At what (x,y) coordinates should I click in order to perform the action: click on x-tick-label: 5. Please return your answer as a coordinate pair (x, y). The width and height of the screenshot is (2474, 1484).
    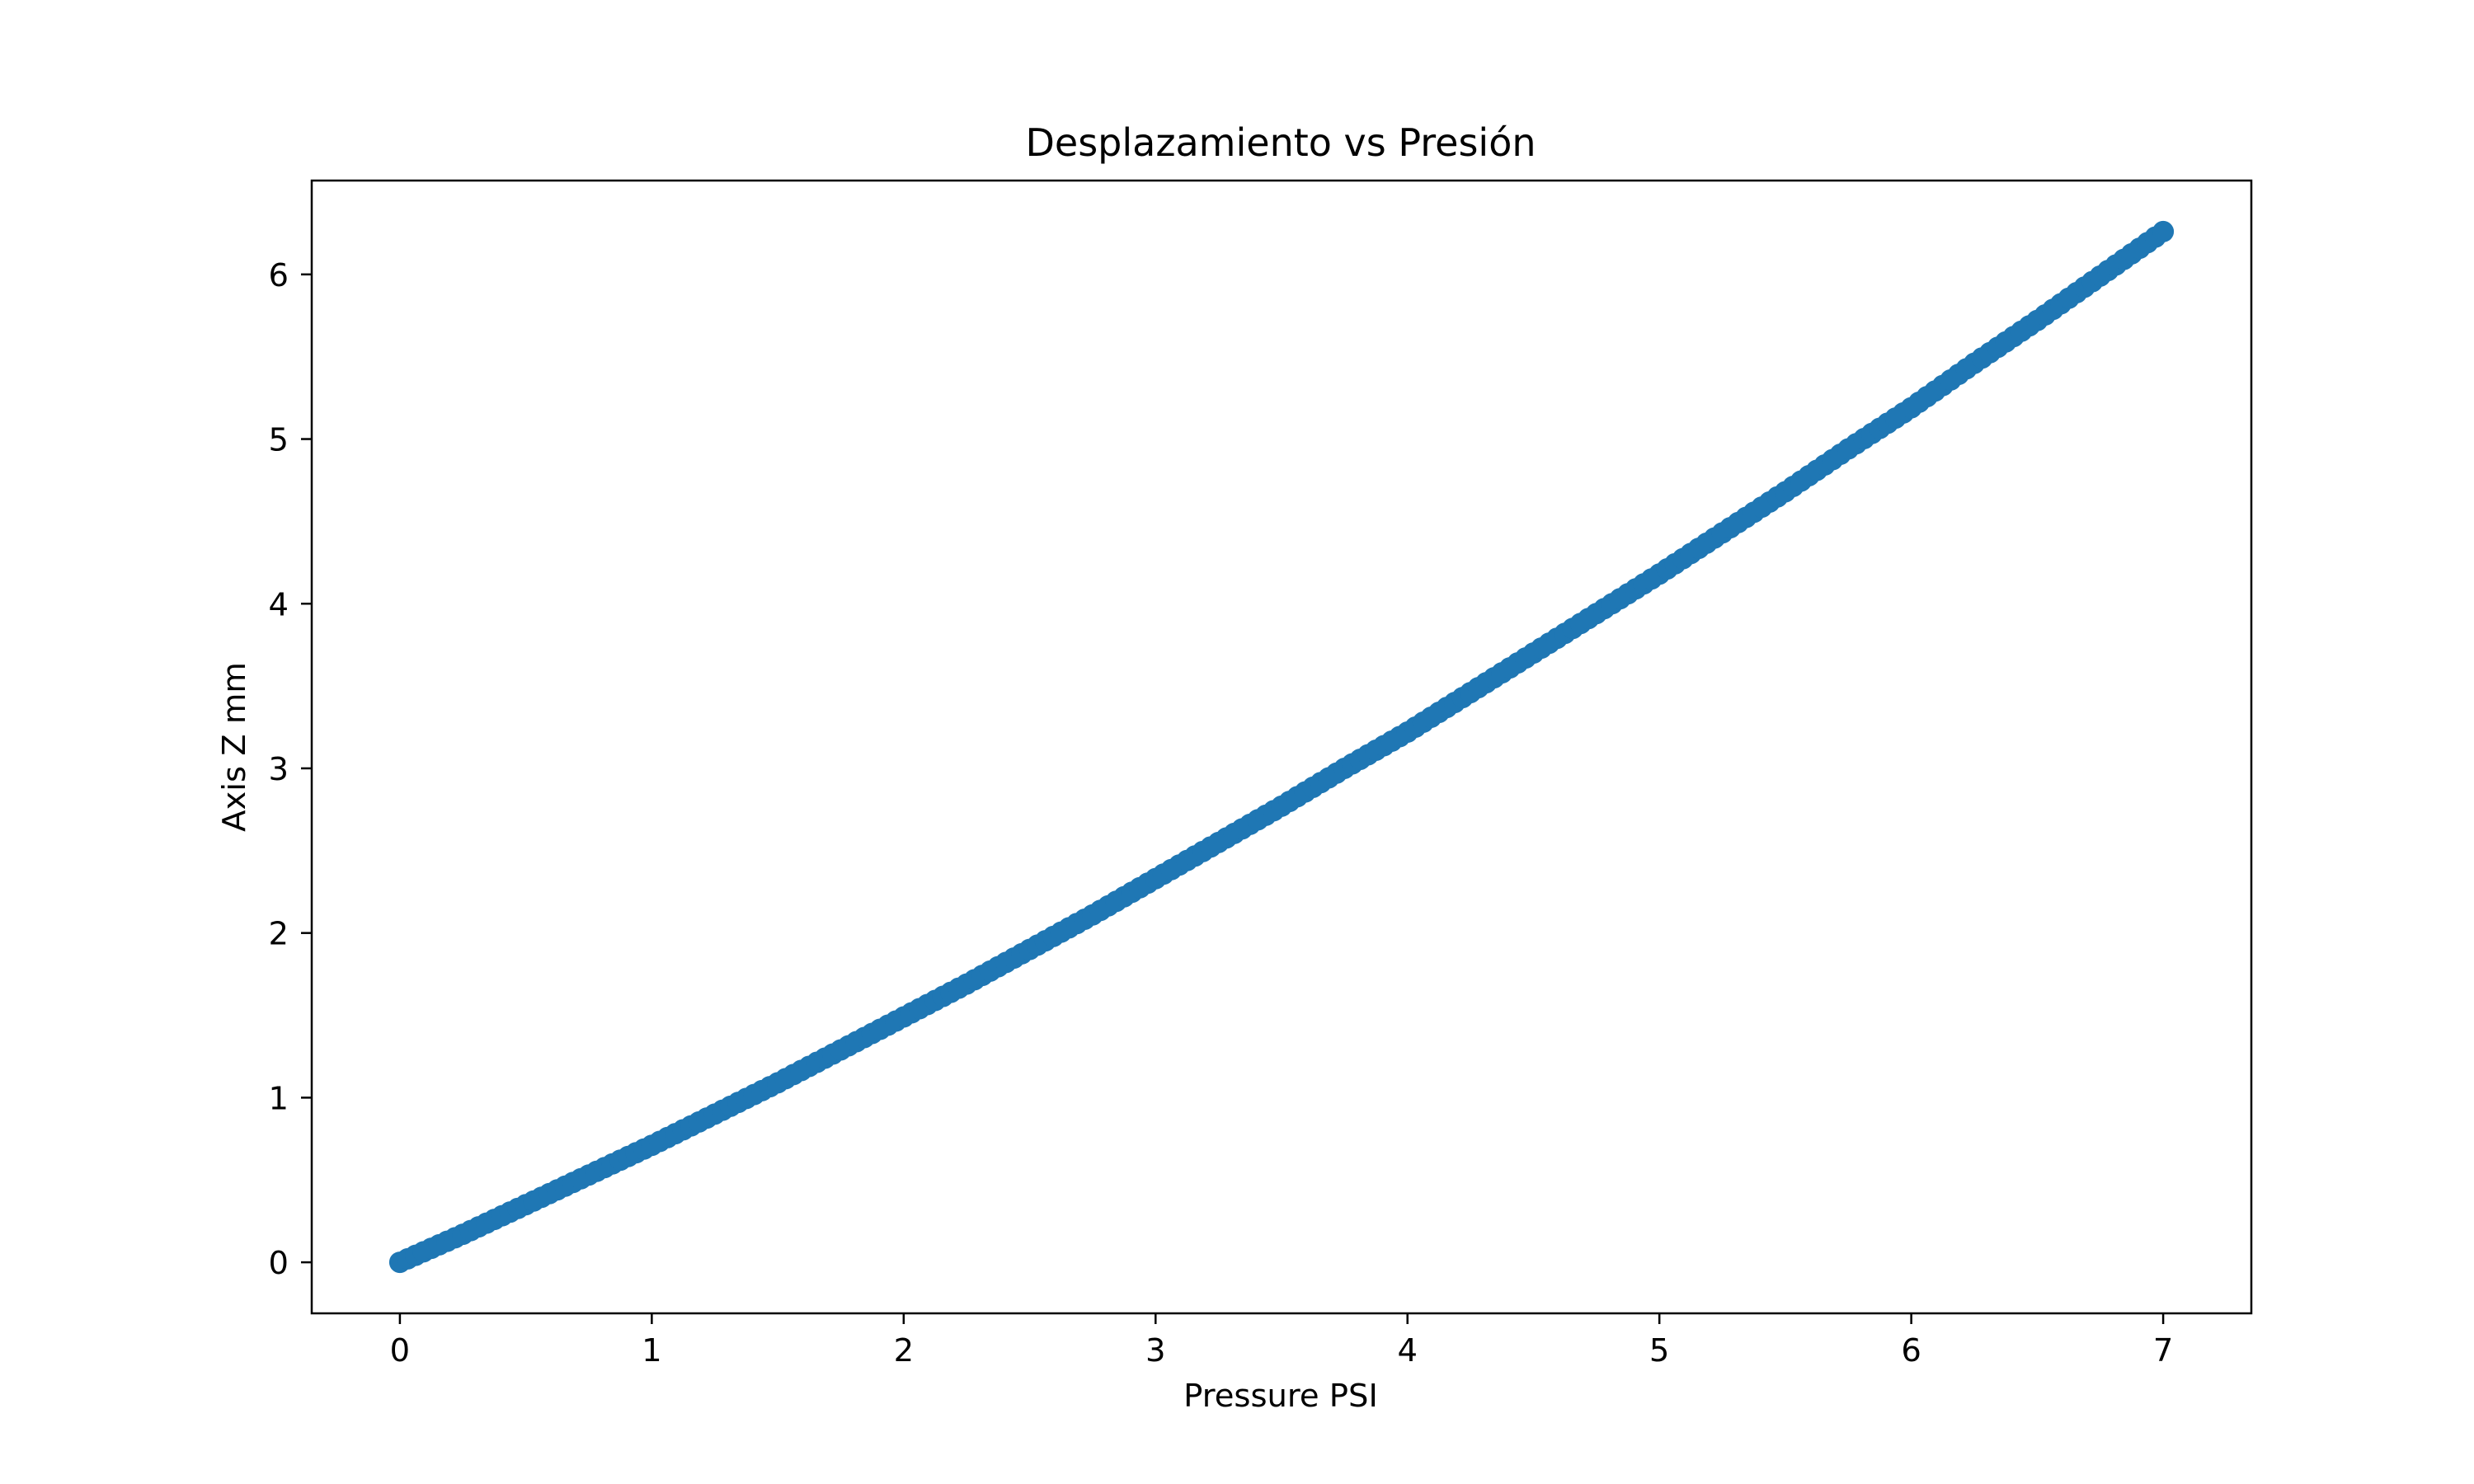
    Looking at the image, I should click on (1659, 1350).